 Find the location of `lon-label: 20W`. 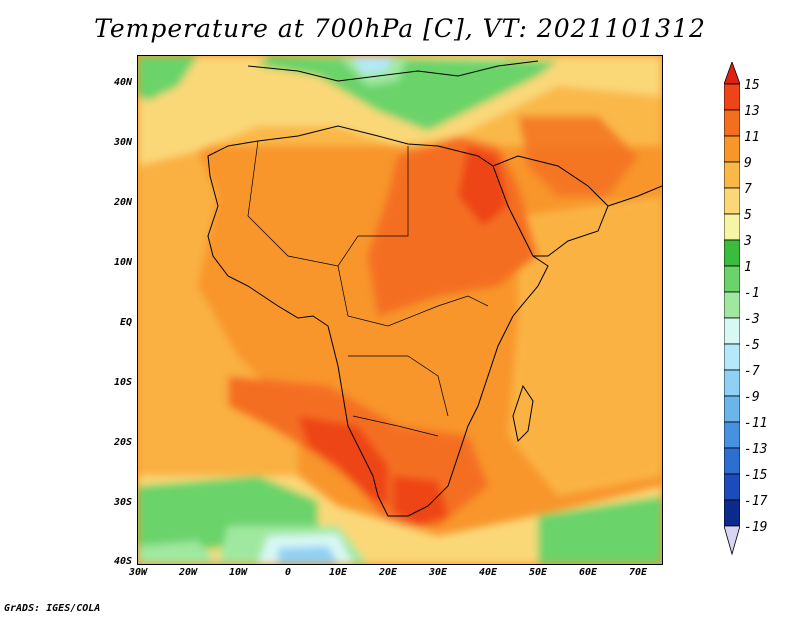

lon-label: 20W is located at coordinates (188, 572).